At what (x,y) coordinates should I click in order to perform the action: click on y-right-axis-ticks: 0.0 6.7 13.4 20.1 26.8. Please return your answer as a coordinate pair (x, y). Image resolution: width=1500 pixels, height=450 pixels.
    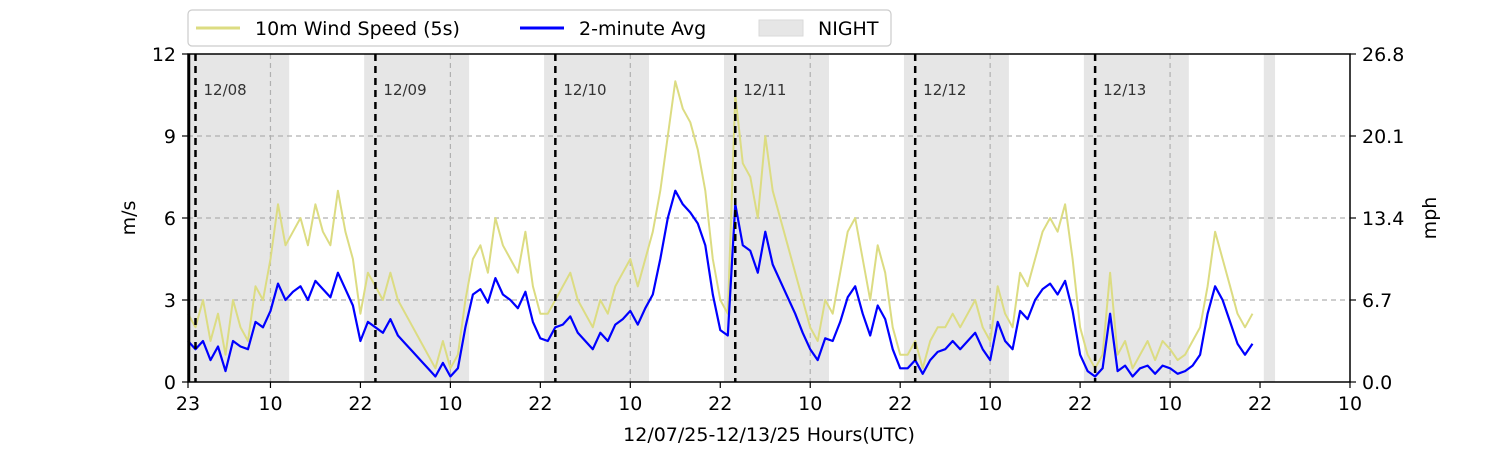
    Looking at the image, I should click on (1377, 219).